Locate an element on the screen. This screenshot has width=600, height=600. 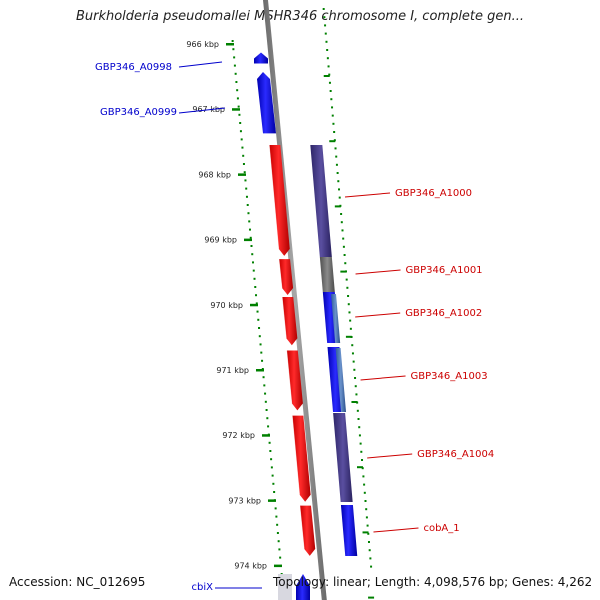
gene-label: cbiX is located at coordinates (203, 587).